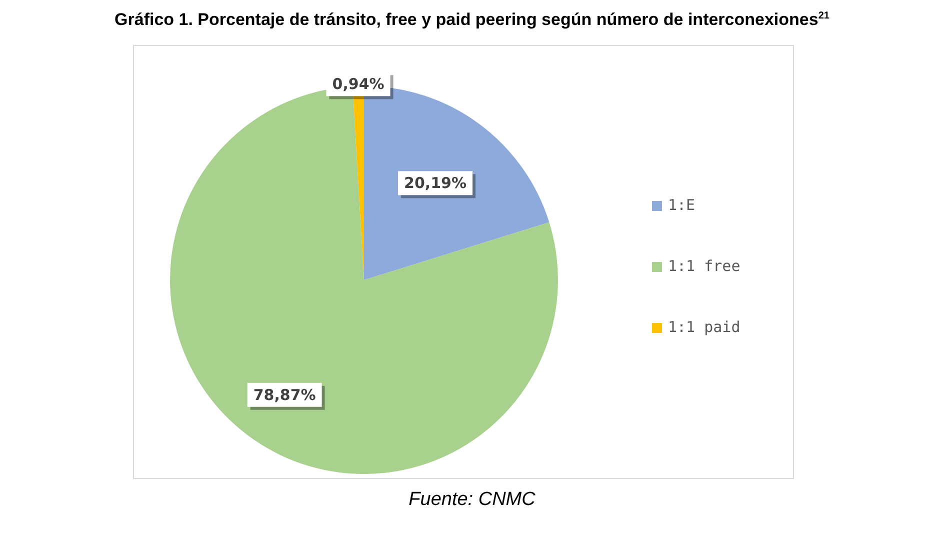 The height and width of the screenshot is (550, 944). I want to click on data-label: 78,87%, so click(284, 395).